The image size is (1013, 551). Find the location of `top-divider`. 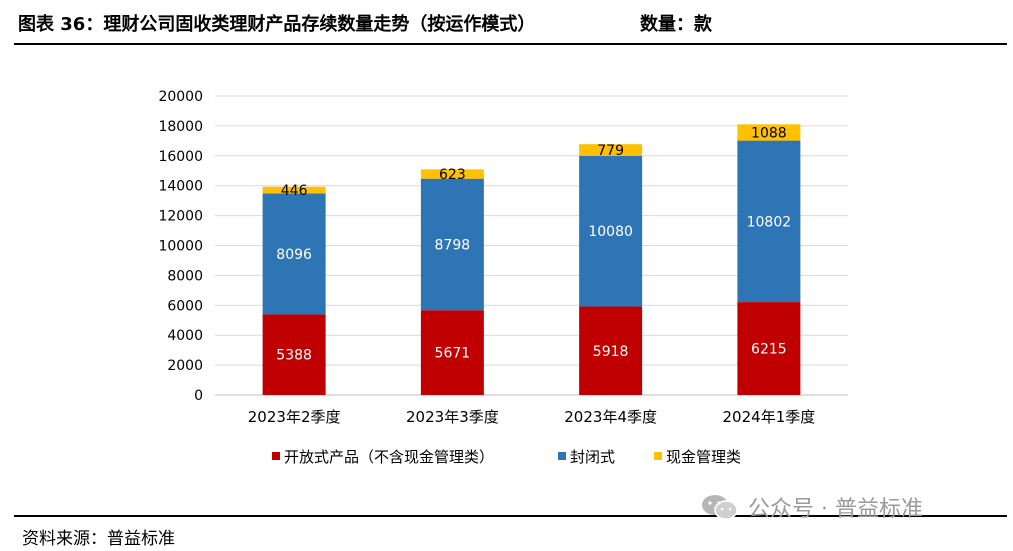

top-divider is located at coordinates (510, 44).